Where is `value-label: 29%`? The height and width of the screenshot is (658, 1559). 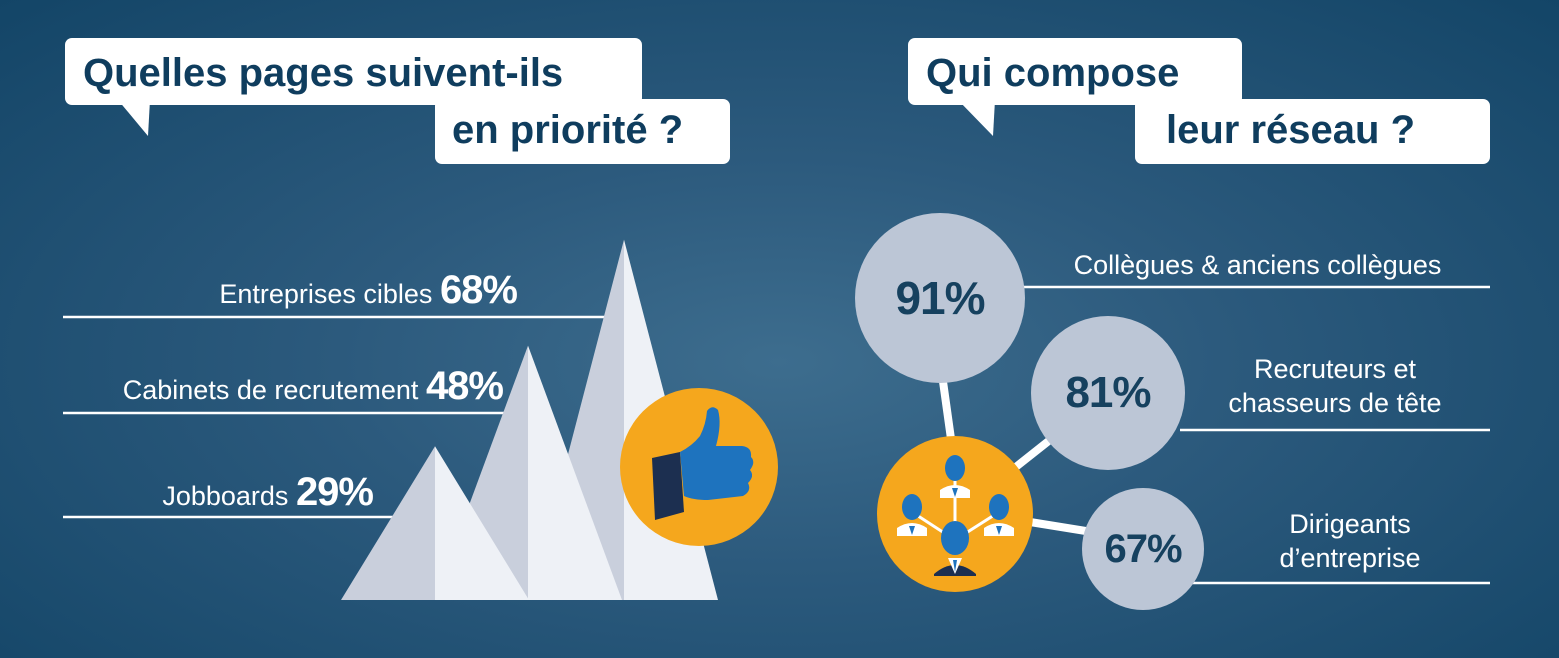
value-label: 29% is located at coordinates (334, 492).